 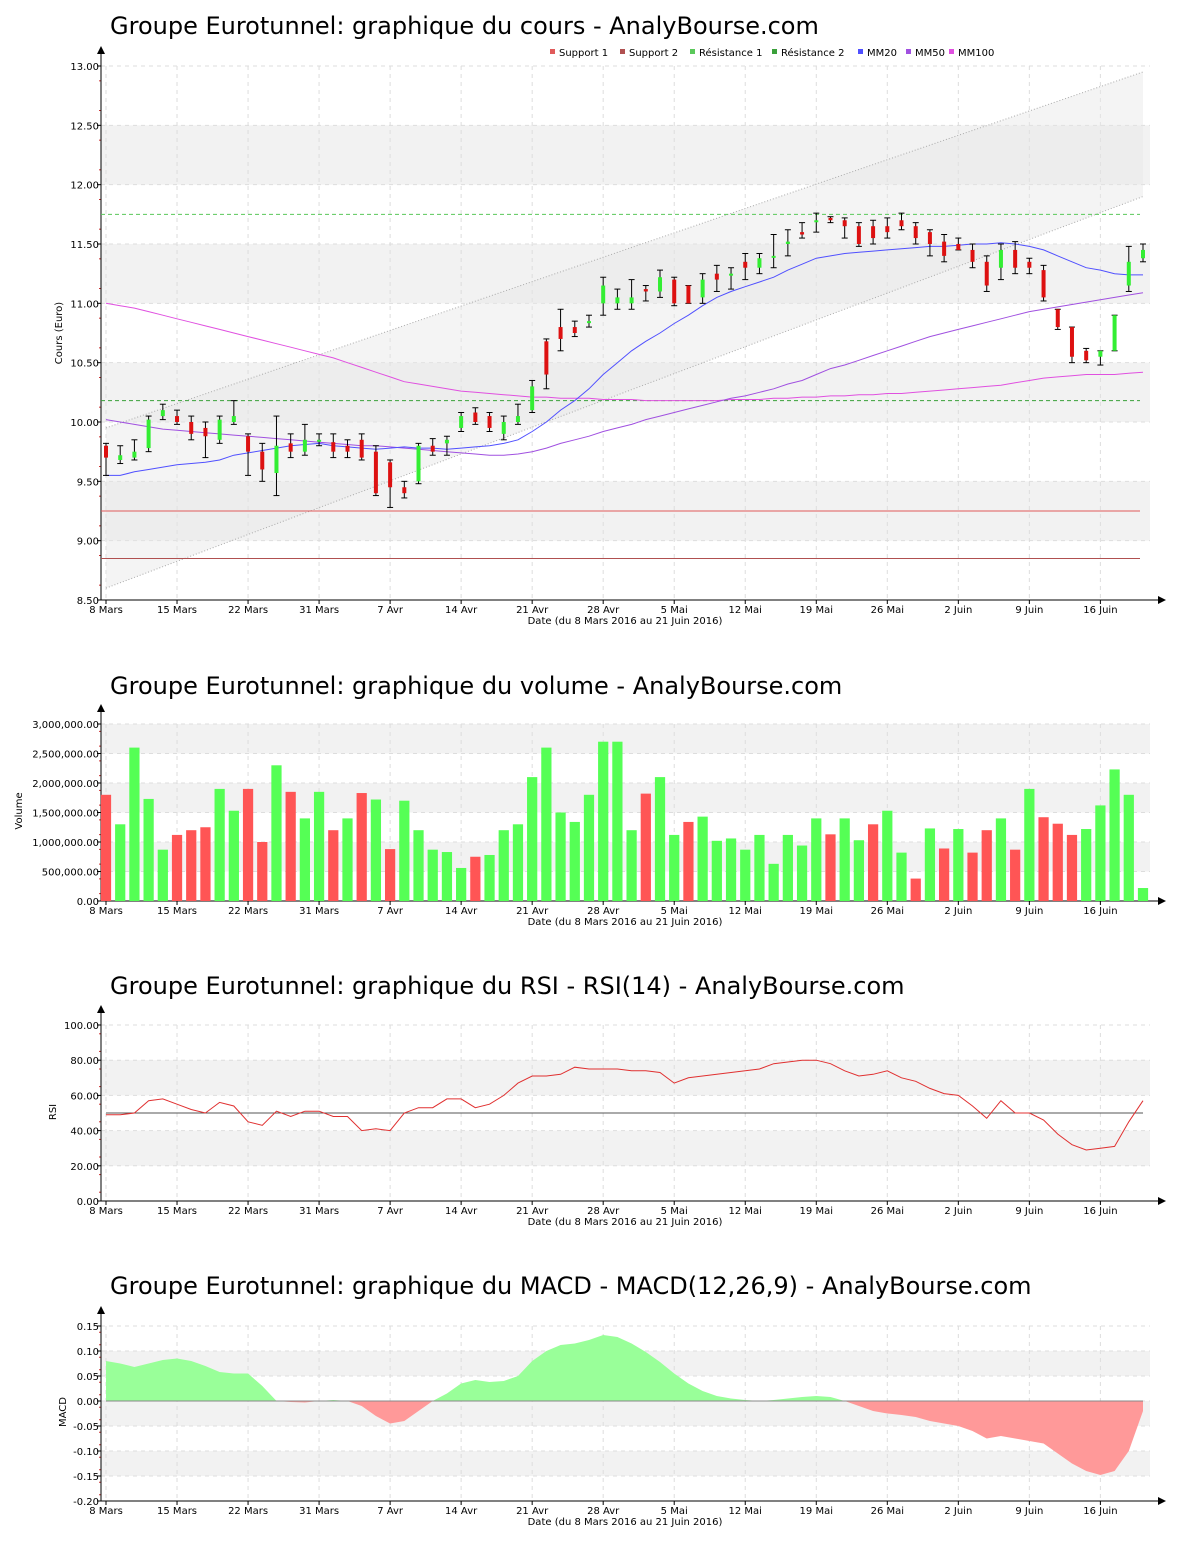 I want to click on volume-ytick-label: 0.00, so click(x=88, y=902).